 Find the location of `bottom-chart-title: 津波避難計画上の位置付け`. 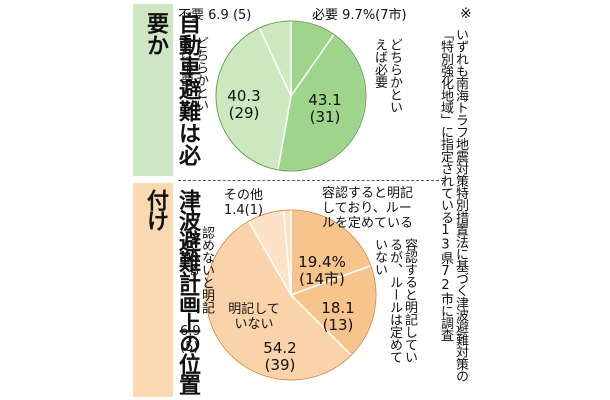

bottom-chart-title: 津波避難計画上の位置付け is located at coordinates (171, 291).